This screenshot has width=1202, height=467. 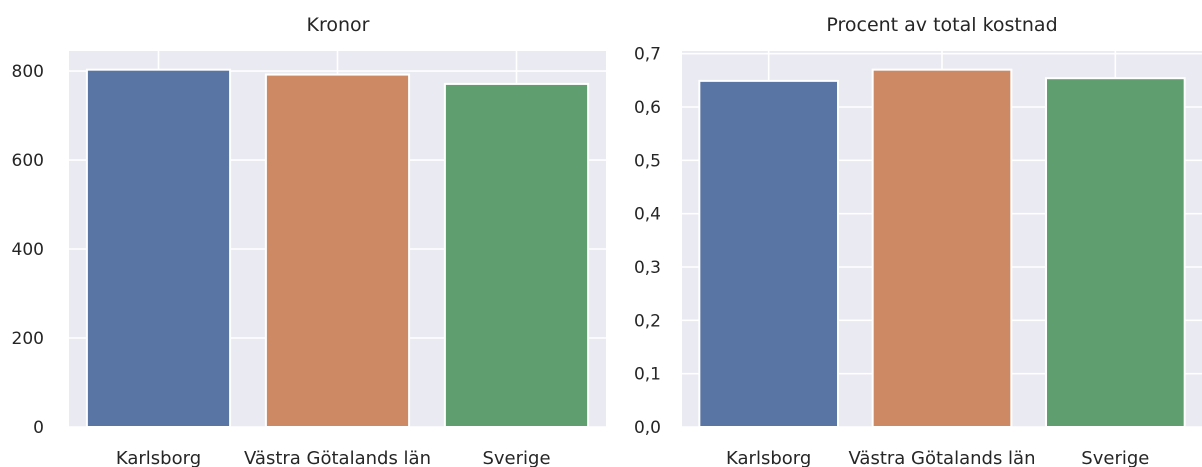 What do you see at coordinates (28, 161) in the screenshot?
I see `y-tick-label: 600` at bounding box center [28, 161].